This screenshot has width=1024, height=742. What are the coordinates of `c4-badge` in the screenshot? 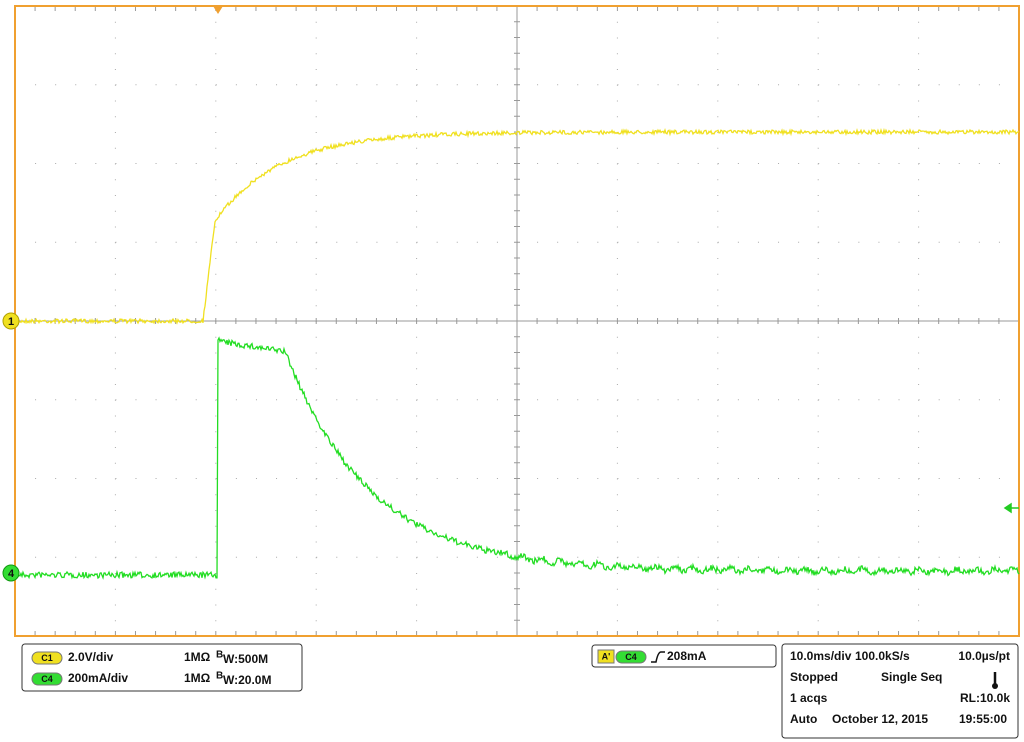 It's located at (47, 679).